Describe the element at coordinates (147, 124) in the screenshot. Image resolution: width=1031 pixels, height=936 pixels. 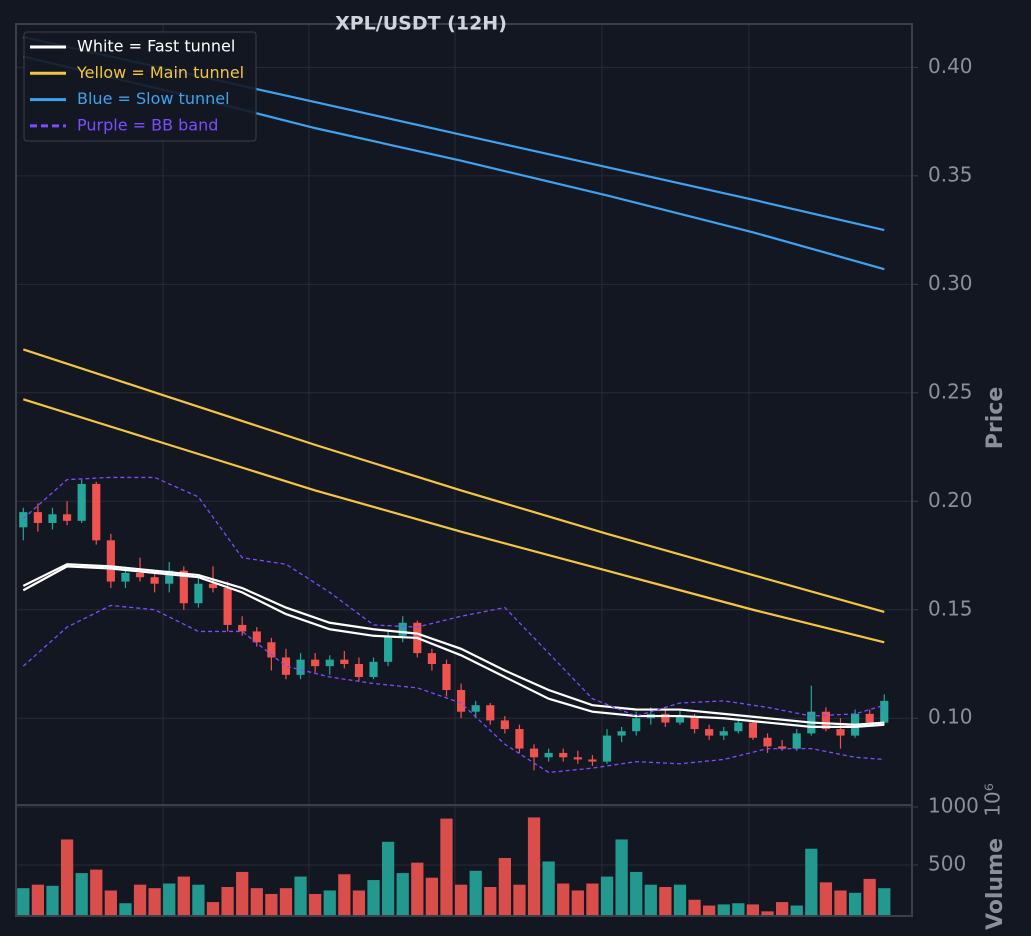
I see `legend-label: Purple = BB band` at that location.